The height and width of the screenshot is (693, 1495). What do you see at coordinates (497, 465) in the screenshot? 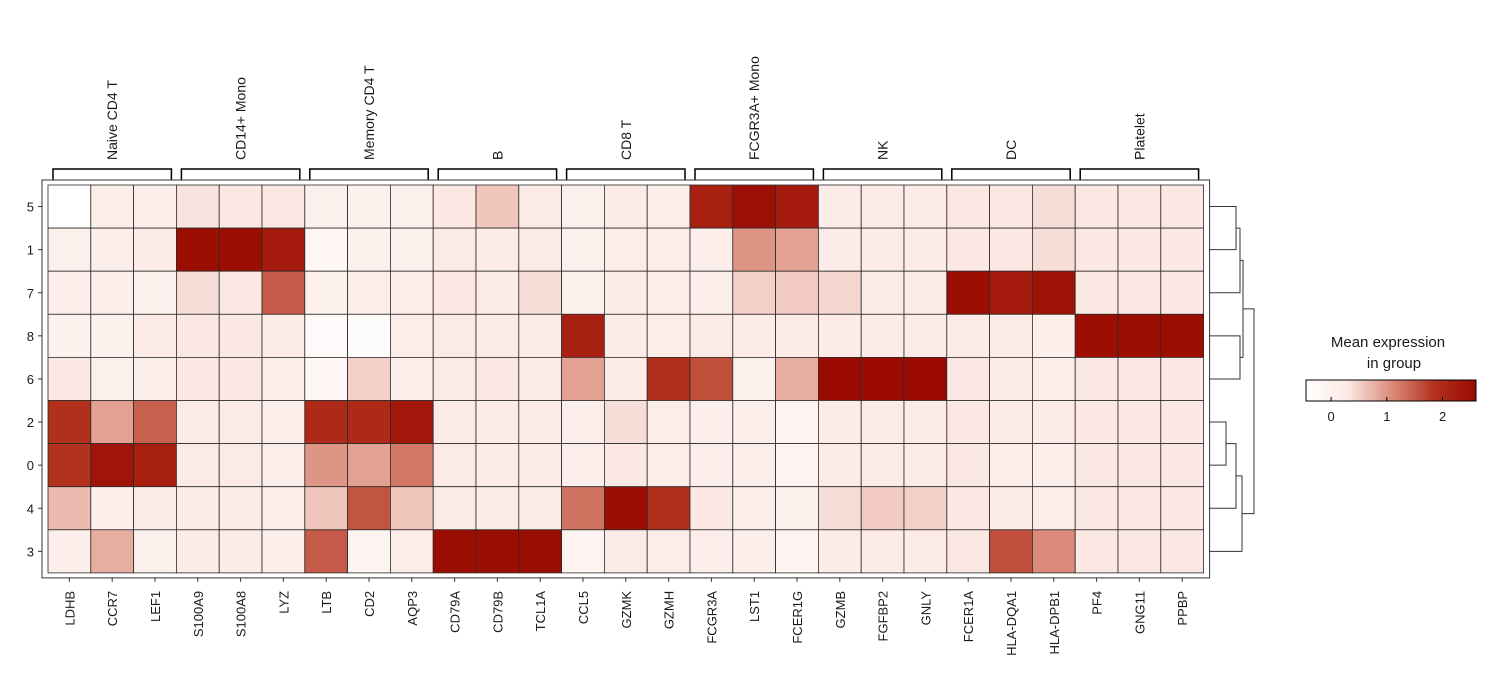
I see `heatmap-cell-0-CD79B` at bounding box center [497, 465].